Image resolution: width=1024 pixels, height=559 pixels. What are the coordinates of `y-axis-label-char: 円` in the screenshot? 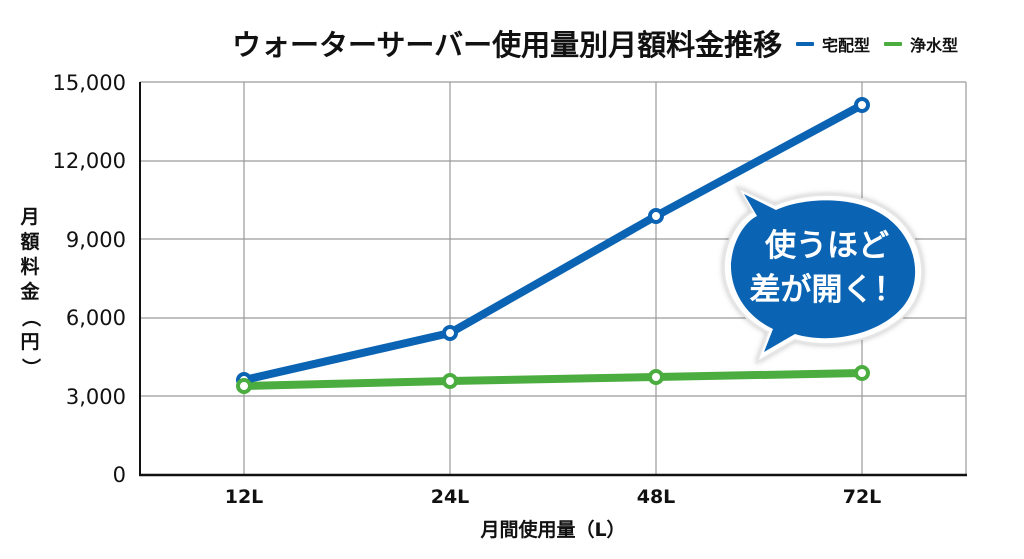 It's located at (30, 342).